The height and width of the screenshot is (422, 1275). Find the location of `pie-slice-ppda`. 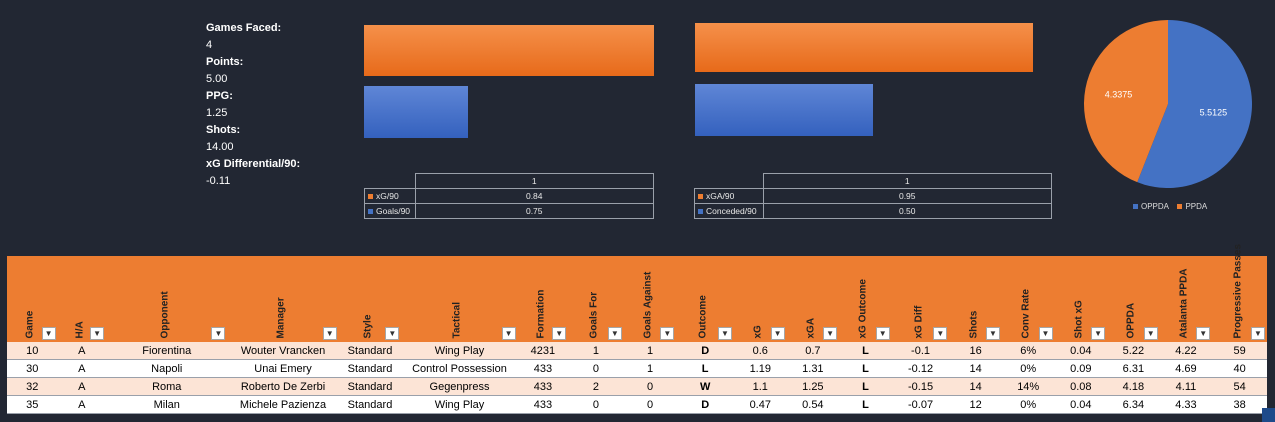

pie-slice-ppda is located at coordinates (1126, 101).